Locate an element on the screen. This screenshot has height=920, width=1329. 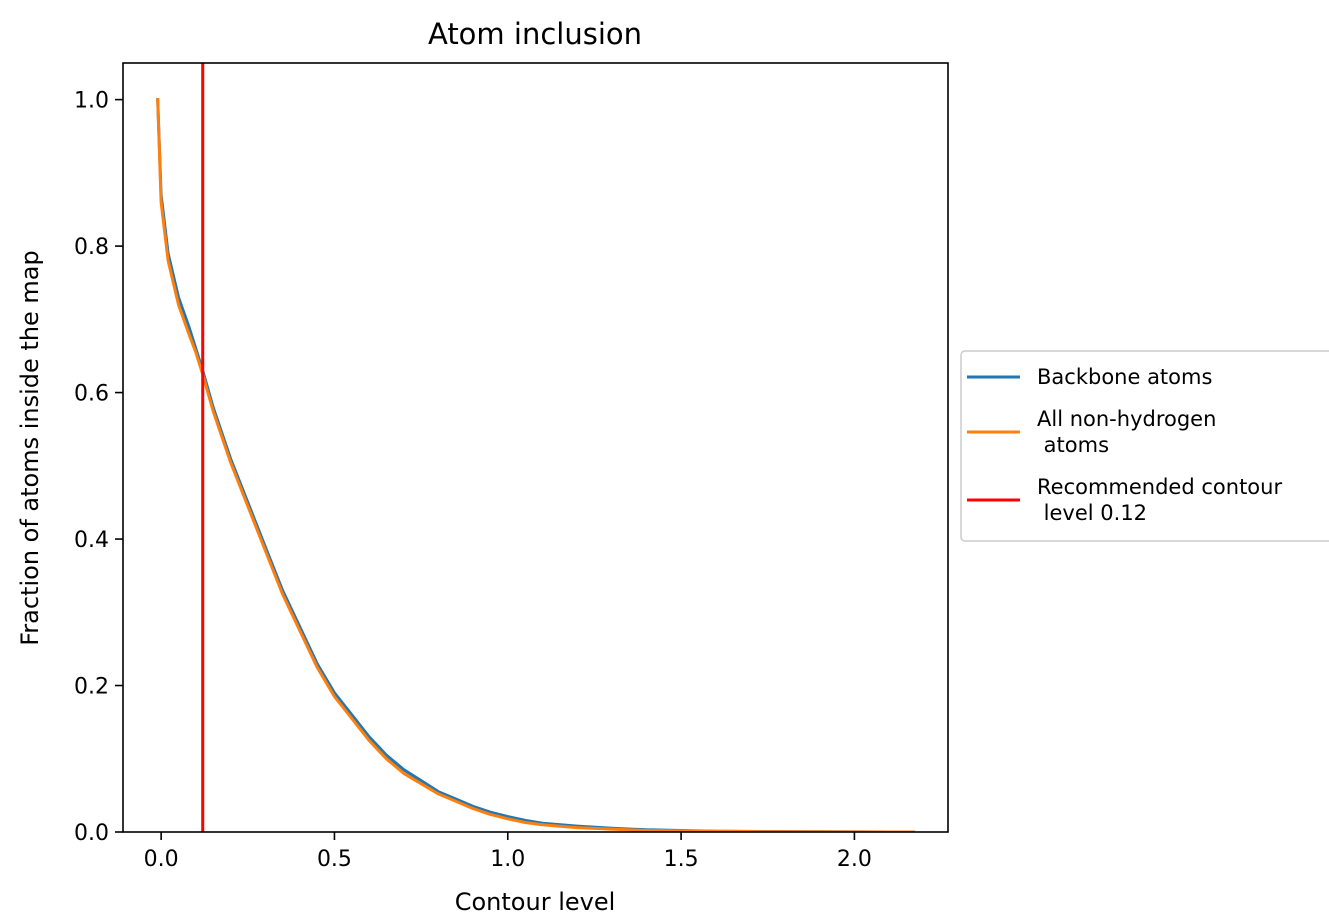
x-tick-label: 1.0 is located at coordinates (507, 859).